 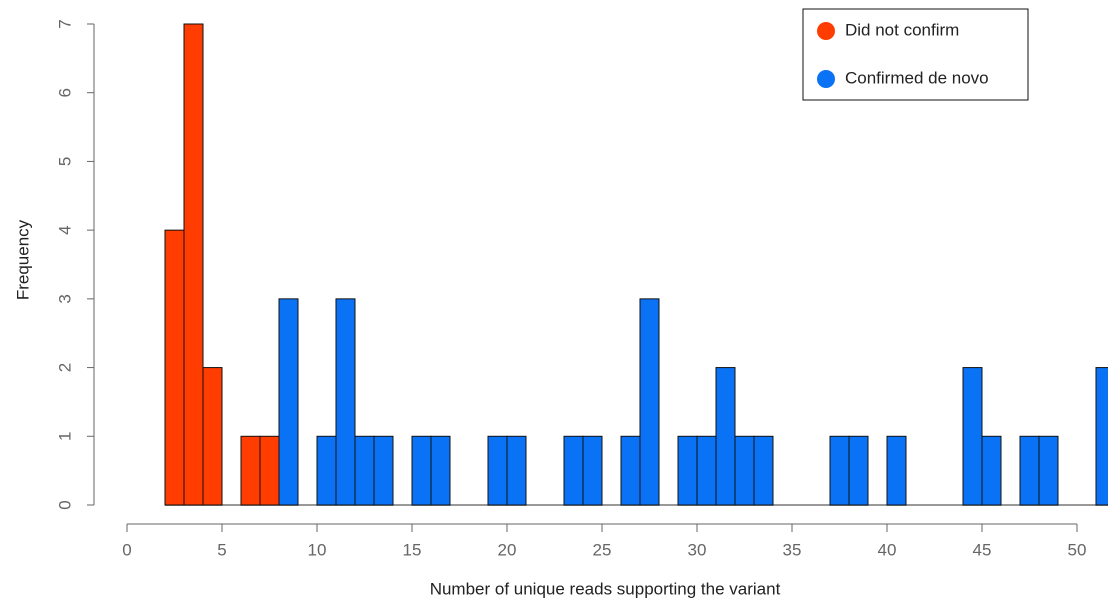 I want to click on y-tick-label: 3, so click(x=64, y=298).